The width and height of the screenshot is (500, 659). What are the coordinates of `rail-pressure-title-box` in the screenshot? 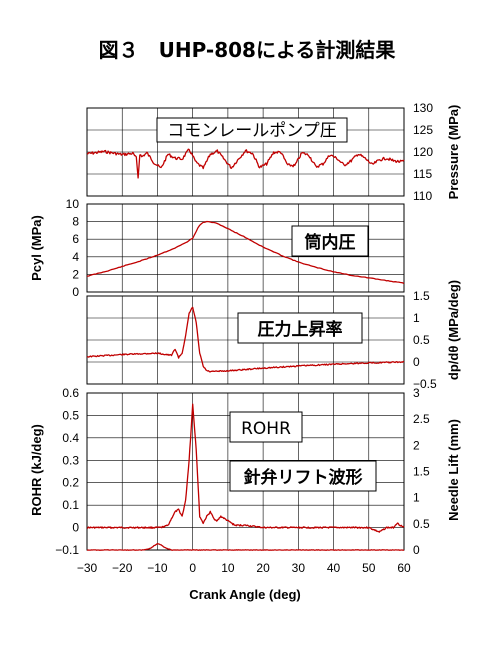 It's located at (252, 130).